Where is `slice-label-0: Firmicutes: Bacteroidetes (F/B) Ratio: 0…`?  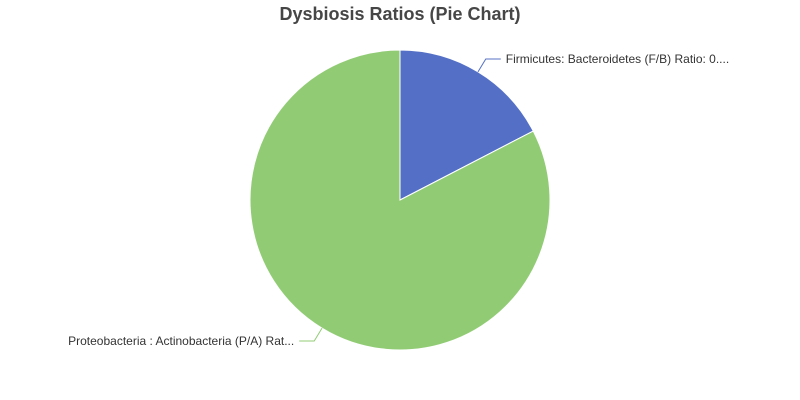
slice-label-0: Firmicutes: Bacteroidetes (F/B) Ratio: 0… is located at coordinates (617, 59).